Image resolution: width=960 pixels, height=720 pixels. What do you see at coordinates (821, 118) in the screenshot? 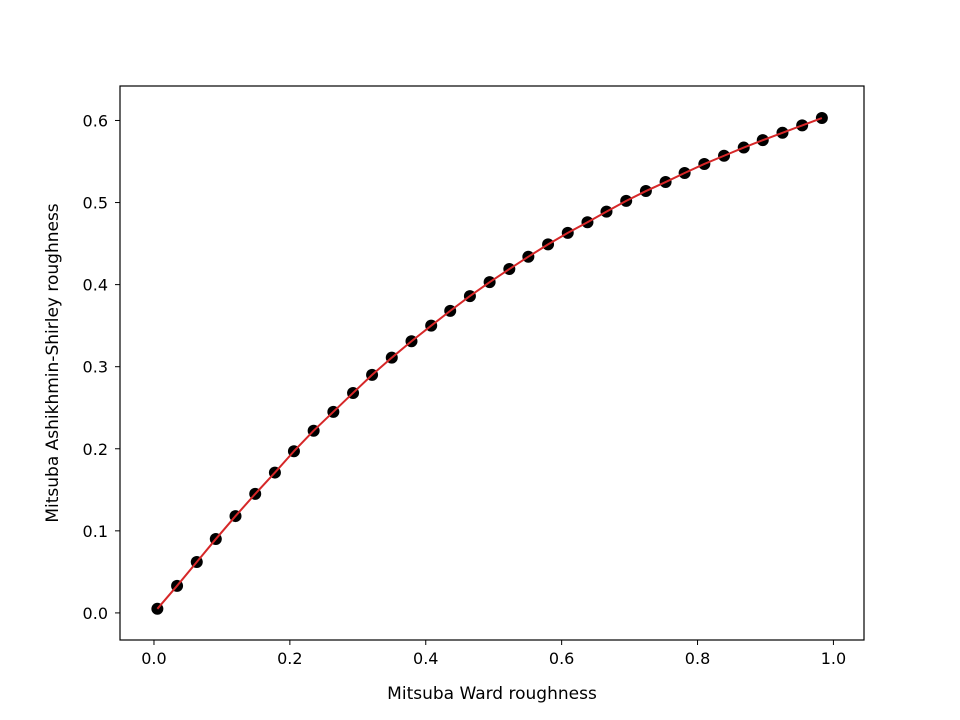
I see `scatter-point` at bounding box center [821, 118].